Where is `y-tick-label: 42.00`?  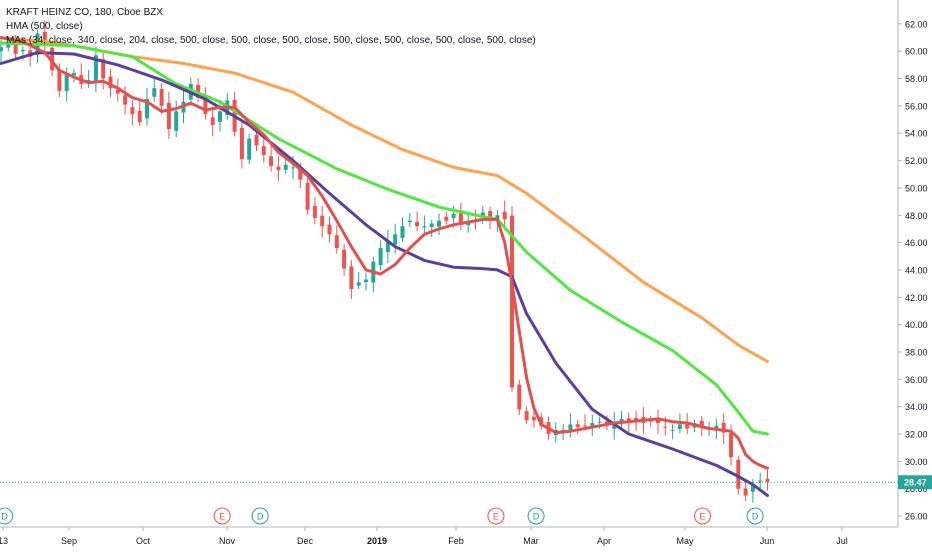
y-tick-label: 42.00 is located at coordinates (916, 298).